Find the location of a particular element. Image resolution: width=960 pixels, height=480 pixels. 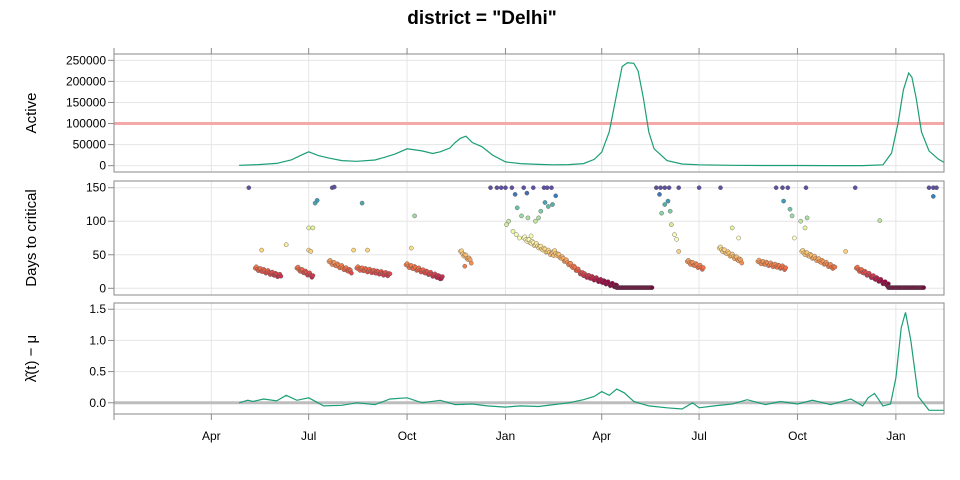

y-tick-label: 0.0 is located at coordinates (97, 403).